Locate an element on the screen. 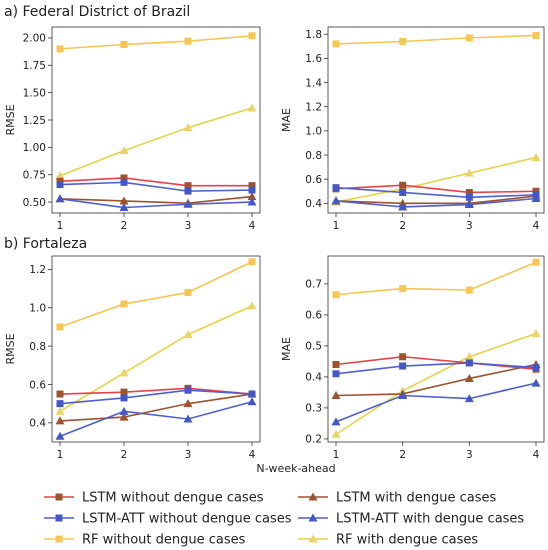  y-tick-label: 0.3 is located at coordinates (313, 409).